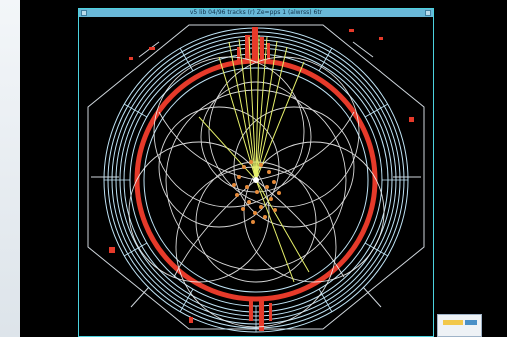  What do you see at coordinates (453, 322) in the screenshot?
I see `panel-bar-yellow` at bounding box center [453, 322].